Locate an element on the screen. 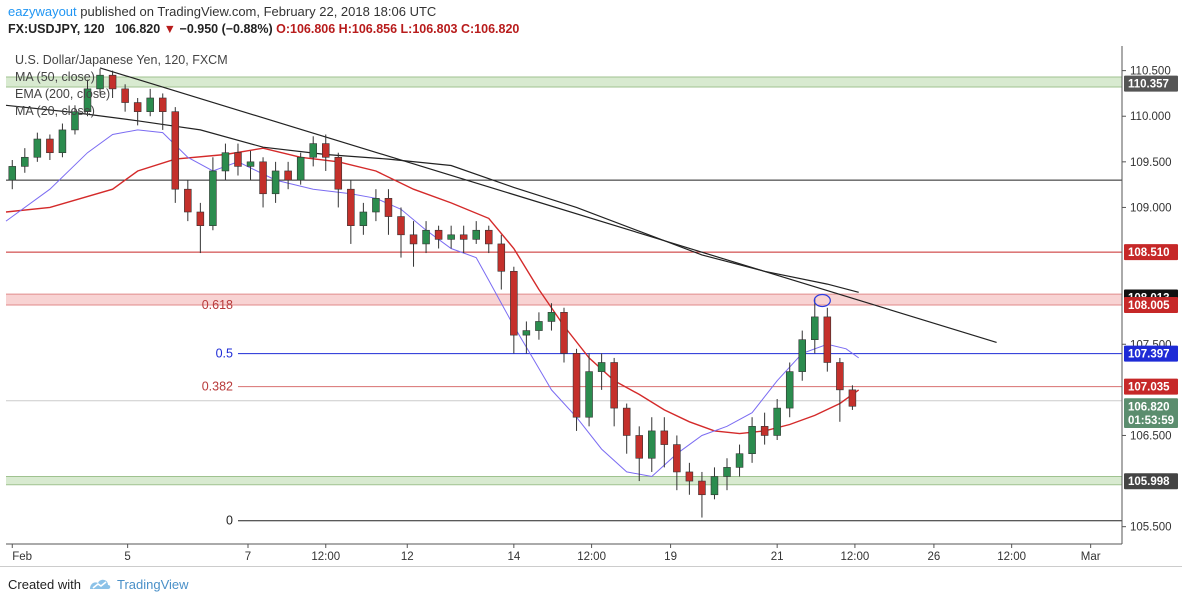  price-label-tag: 108.510 is located at coordinates (1151, 252).